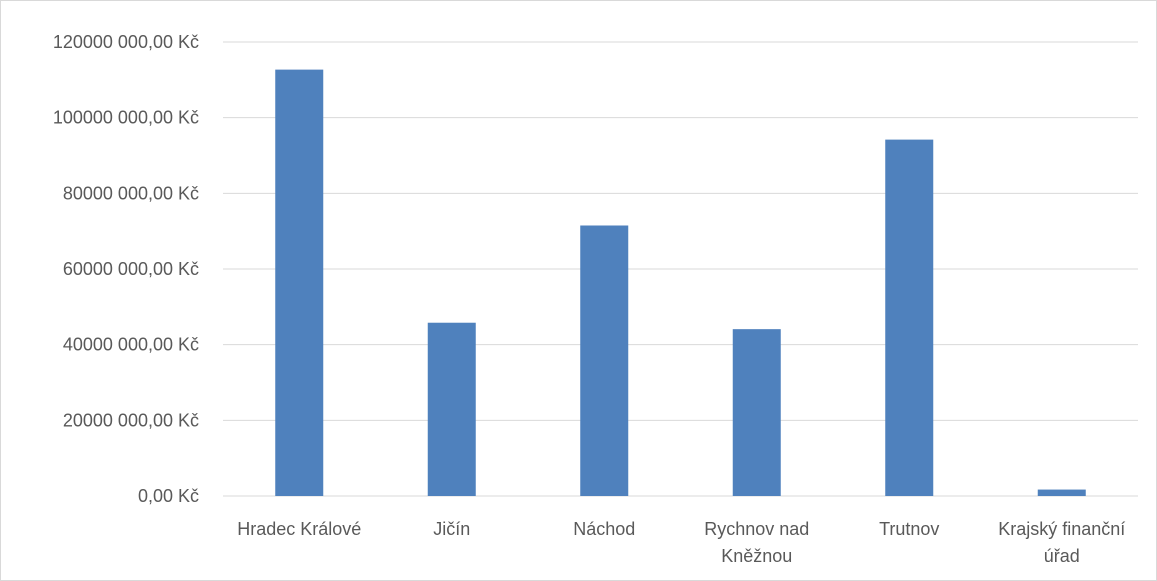  Describe the element at coordinates (131, 269) in the screenshot. I see `y-tick-label: 60000 000,00 Kč` at that location.